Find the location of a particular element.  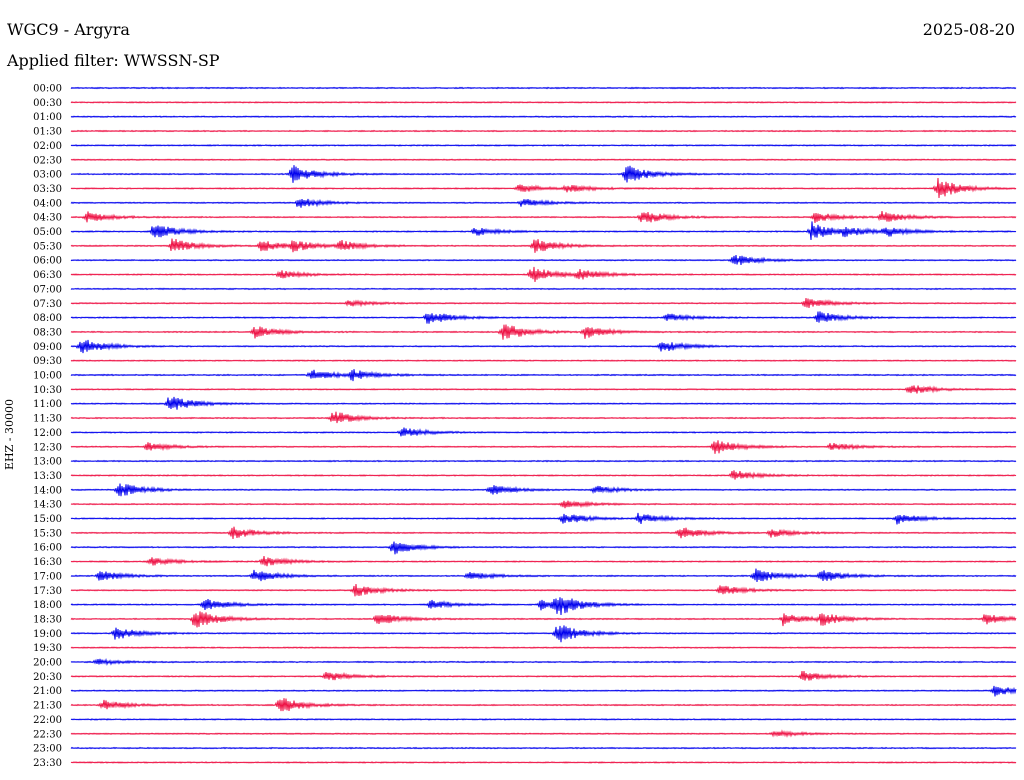

y-tick-label: 18:00 is located at coordinates (47, 605).